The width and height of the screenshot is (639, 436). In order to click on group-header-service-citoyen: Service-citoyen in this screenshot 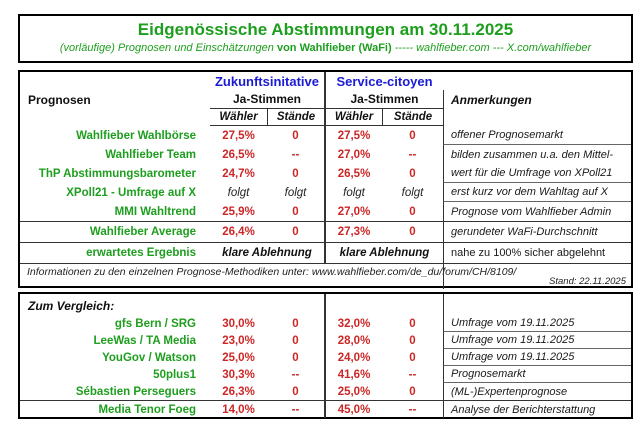, I will do `click(383, 81)`.